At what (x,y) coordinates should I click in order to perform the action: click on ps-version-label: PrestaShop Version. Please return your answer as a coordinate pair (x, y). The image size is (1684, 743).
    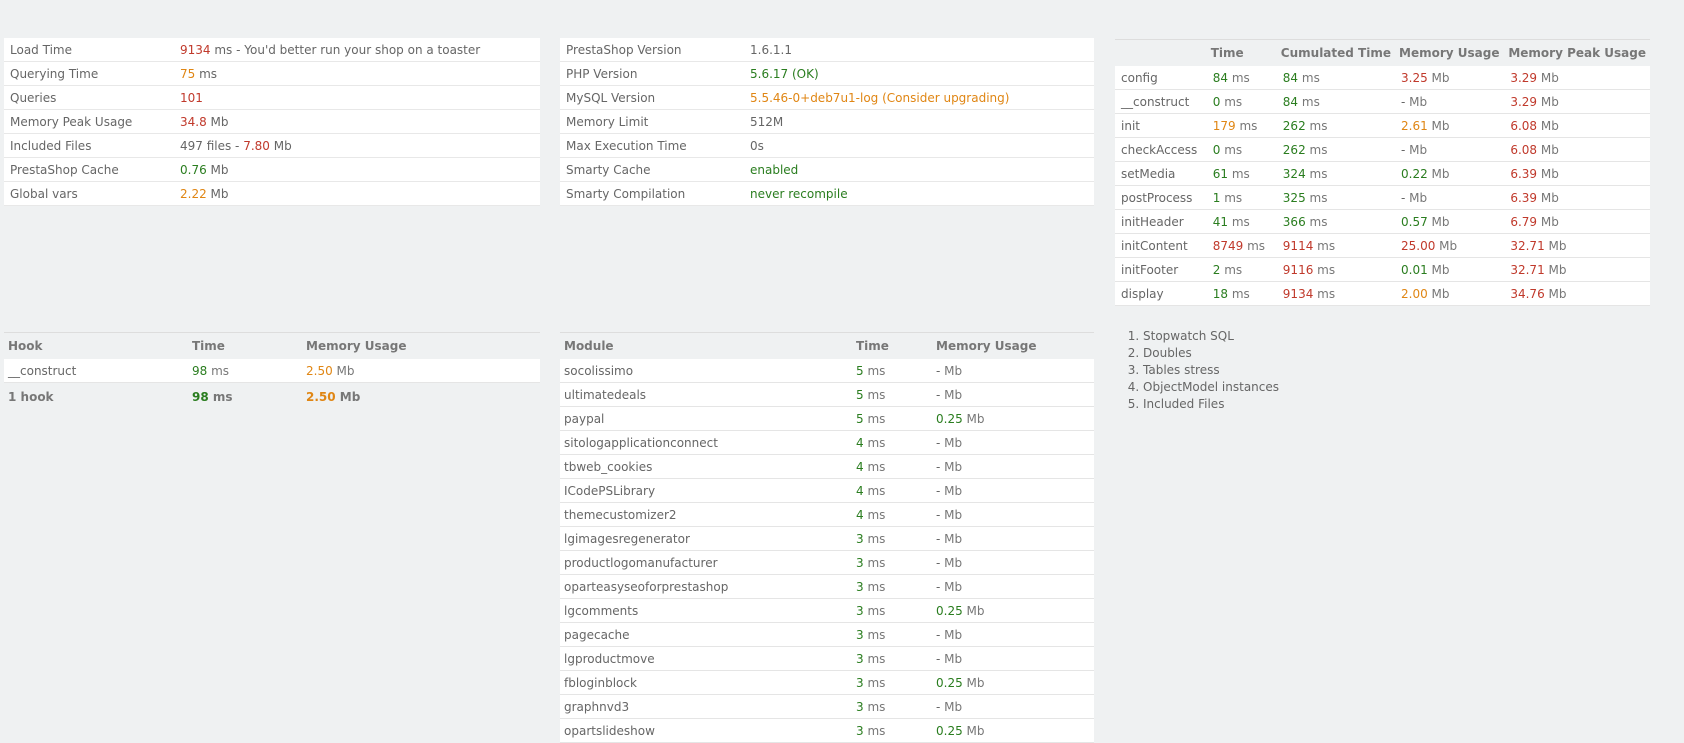
    Looking at the image, I should click on (652, 50).